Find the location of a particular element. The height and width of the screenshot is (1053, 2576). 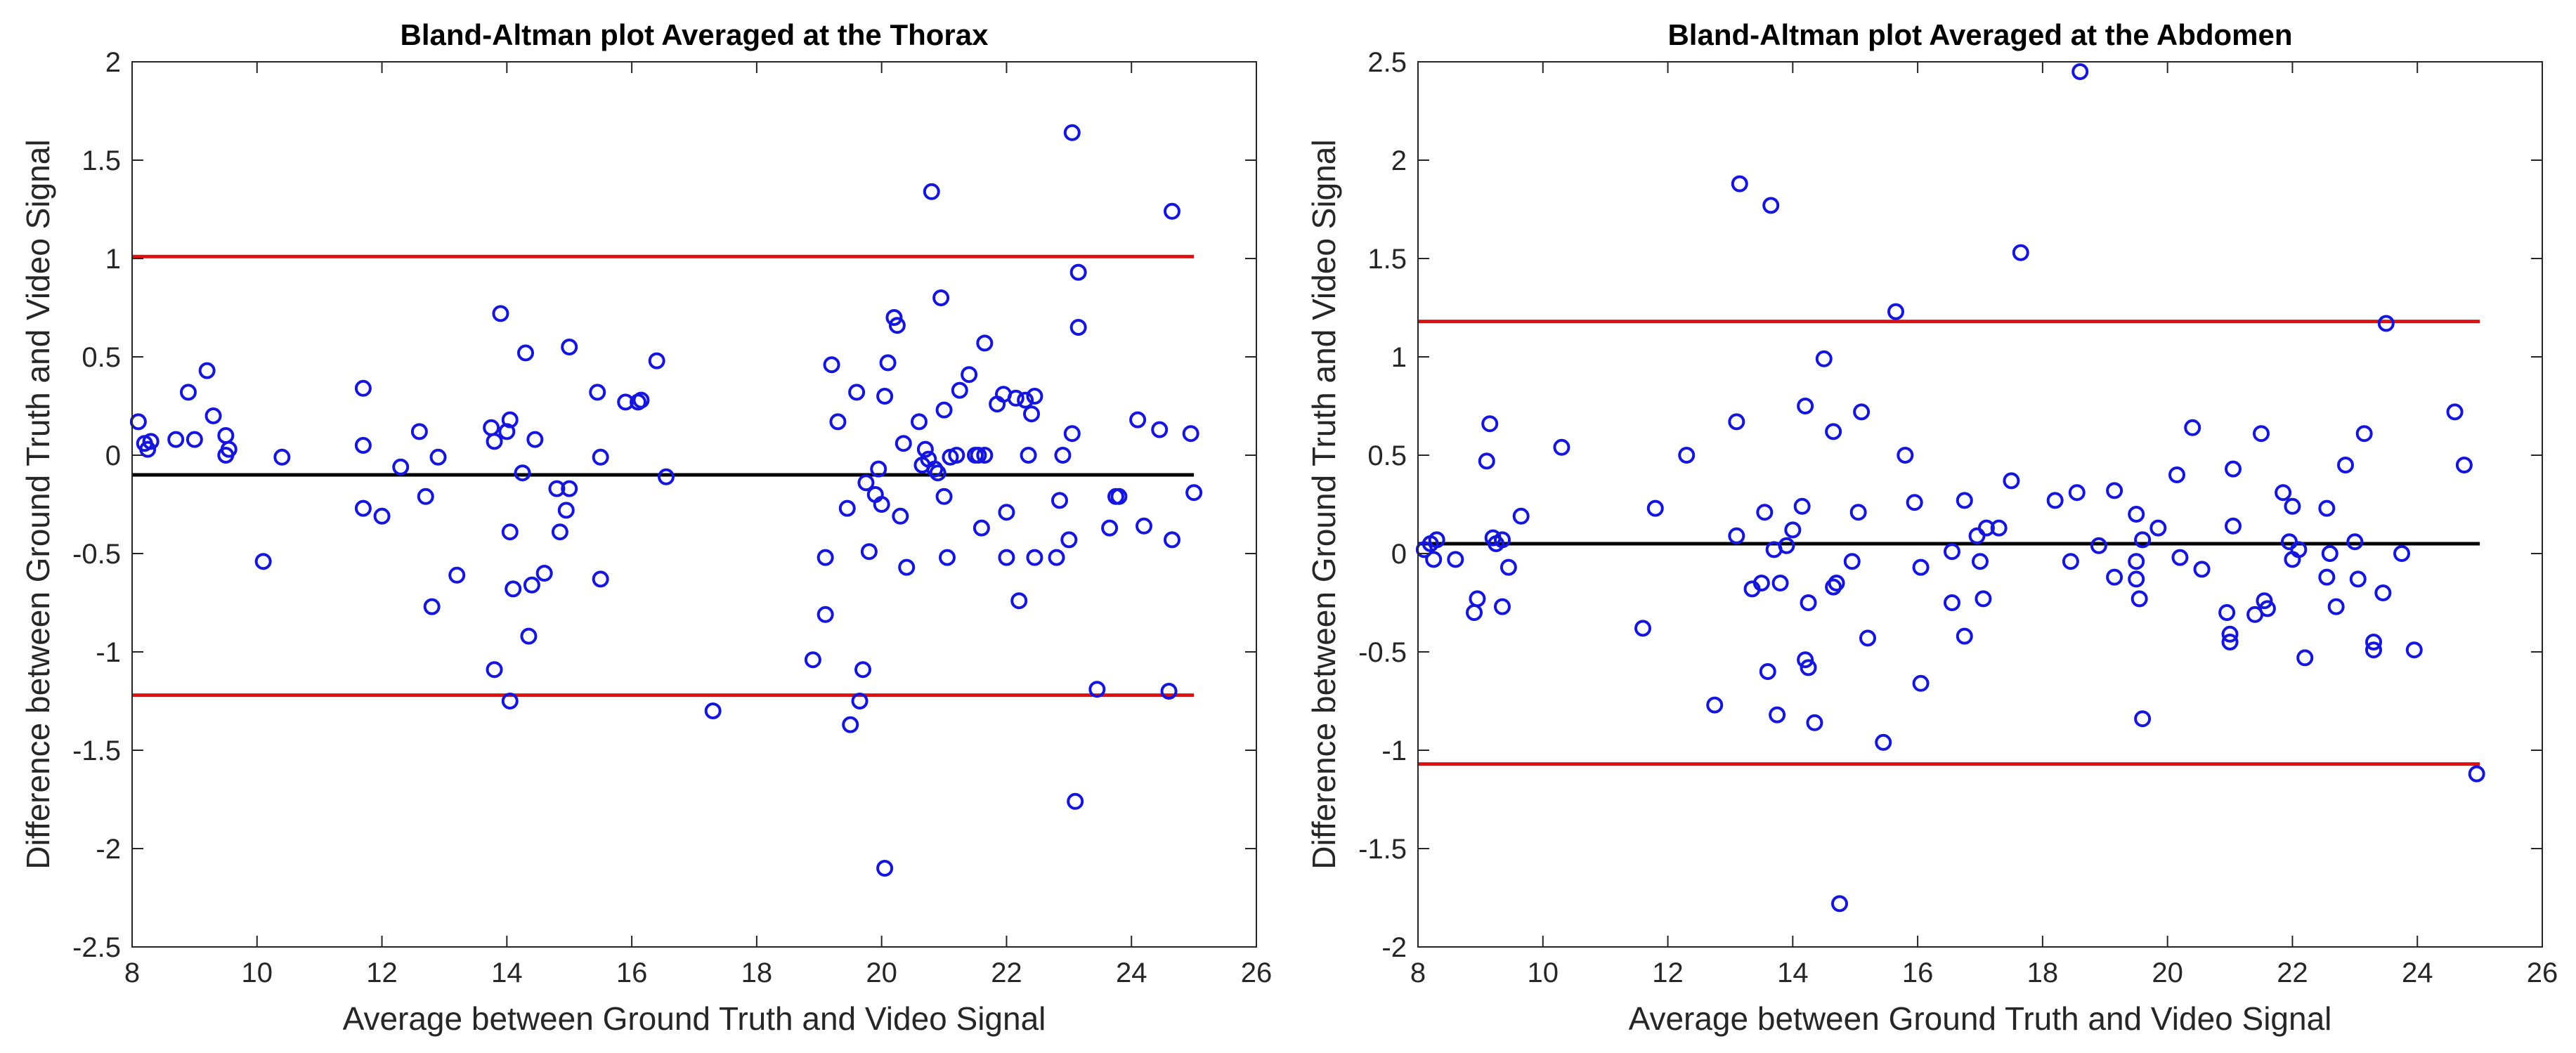

thorax-x-tick-label: 12 is located at coordinates (382, 972).